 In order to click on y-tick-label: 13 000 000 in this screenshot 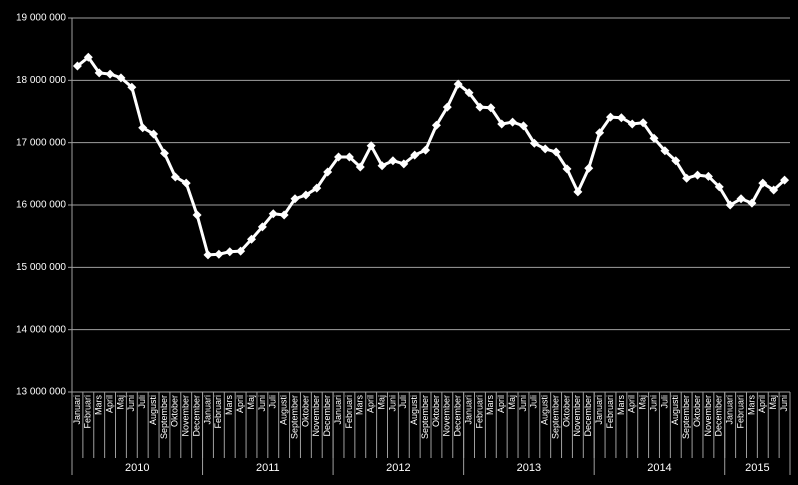, I will do `click(41, 392)`.